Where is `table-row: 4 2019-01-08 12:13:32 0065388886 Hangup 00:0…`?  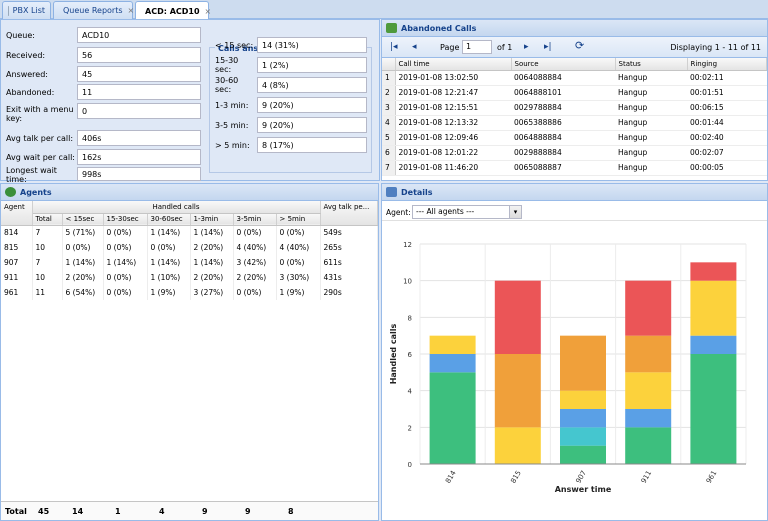
table-row: 4 2019-01-08 12:13:32 0065388886 Hangup 00:0… is located at coordinates (574, 123).